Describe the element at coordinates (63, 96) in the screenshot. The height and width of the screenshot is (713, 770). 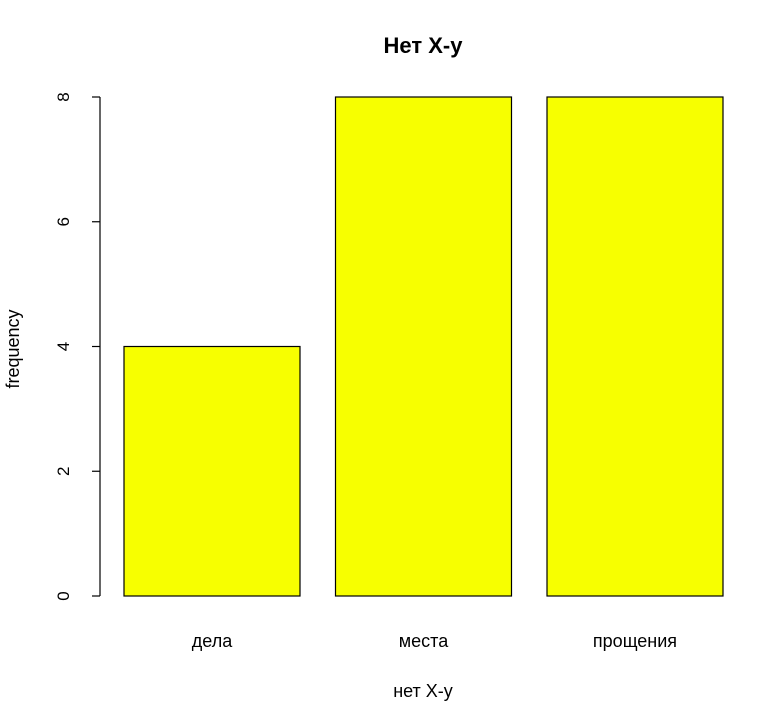
I see `y-tick-label: 8` at that location.